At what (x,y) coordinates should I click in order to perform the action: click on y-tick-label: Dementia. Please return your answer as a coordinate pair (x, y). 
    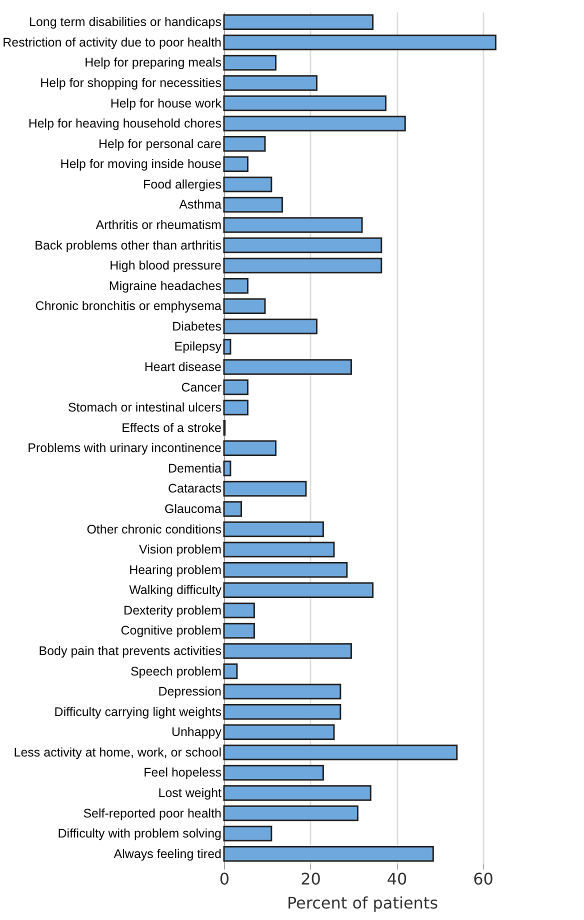
    Looking at the image, I should click on (195, 468).